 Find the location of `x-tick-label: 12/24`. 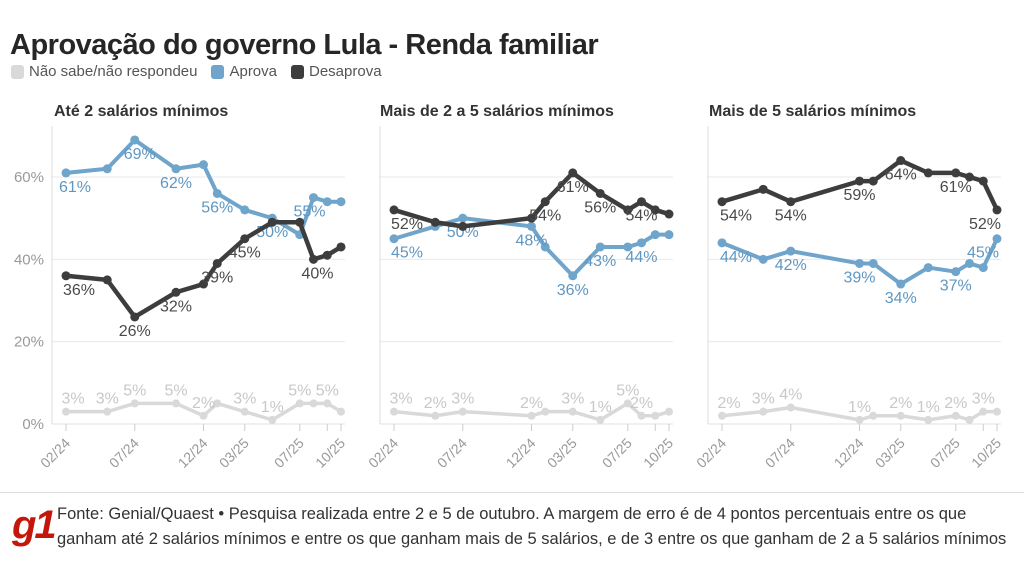

x-tick-label: 12/24 is located at coordinates (521, 453).